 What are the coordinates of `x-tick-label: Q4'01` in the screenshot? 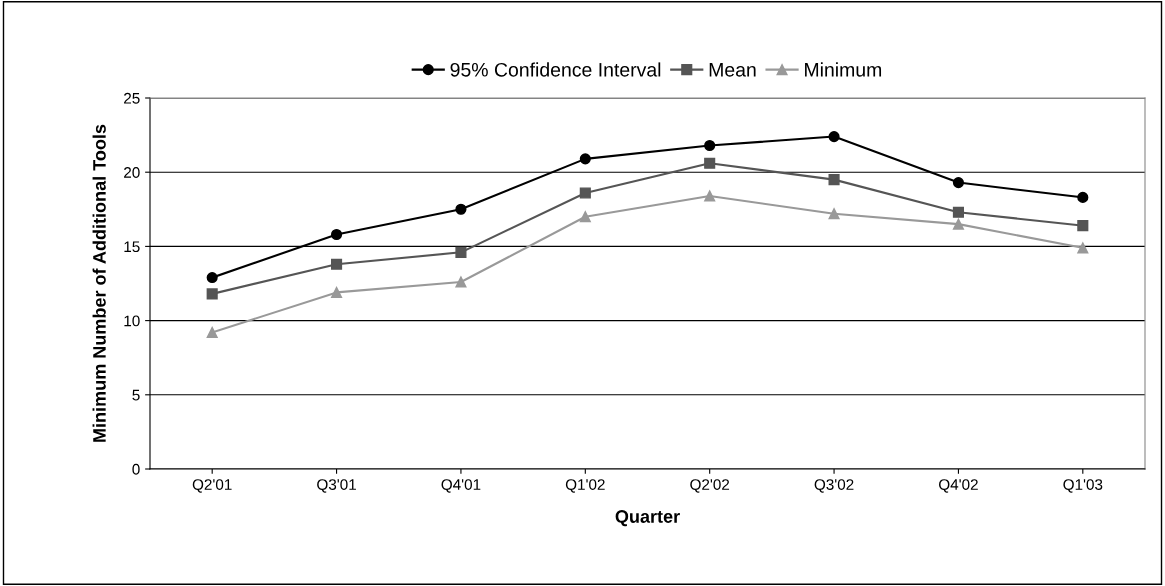 It's located at (461, 486).